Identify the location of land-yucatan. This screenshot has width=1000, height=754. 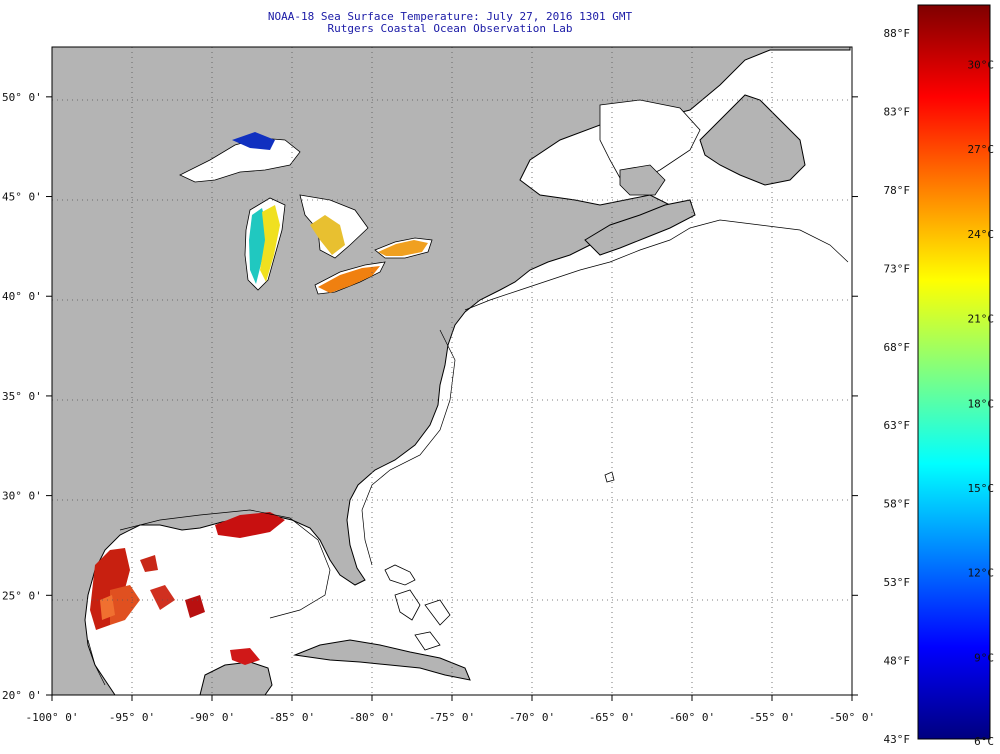
(236, 678).